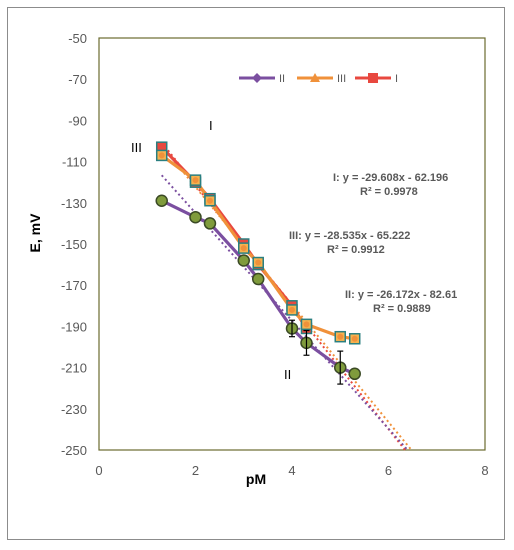 This screenshot has width=514, height=550. I want to click on y-tick-label: -190, so click(74, 326).